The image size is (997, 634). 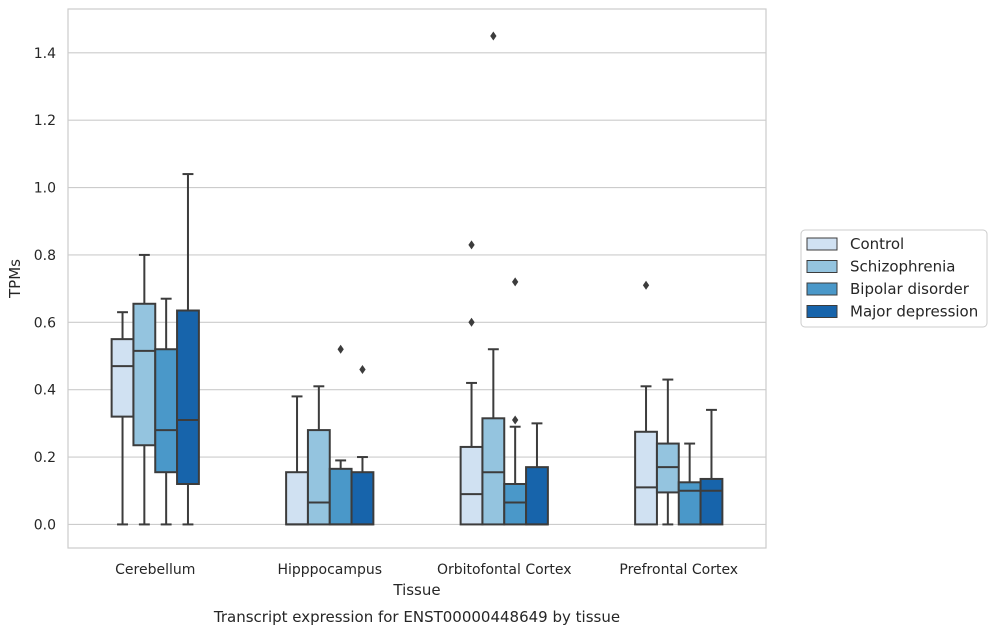 I want to click on y-tick-label: 1.2, so click(x=45, y=121).